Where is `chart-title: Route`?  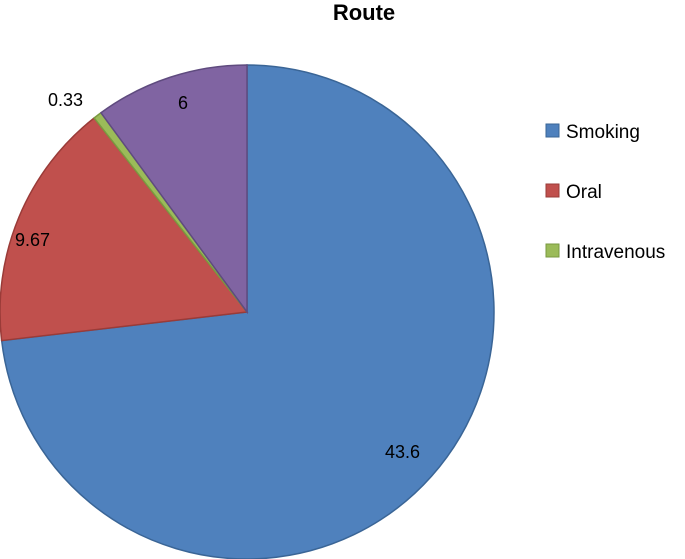 chart-title: Route is located at coordinates (364, 12).